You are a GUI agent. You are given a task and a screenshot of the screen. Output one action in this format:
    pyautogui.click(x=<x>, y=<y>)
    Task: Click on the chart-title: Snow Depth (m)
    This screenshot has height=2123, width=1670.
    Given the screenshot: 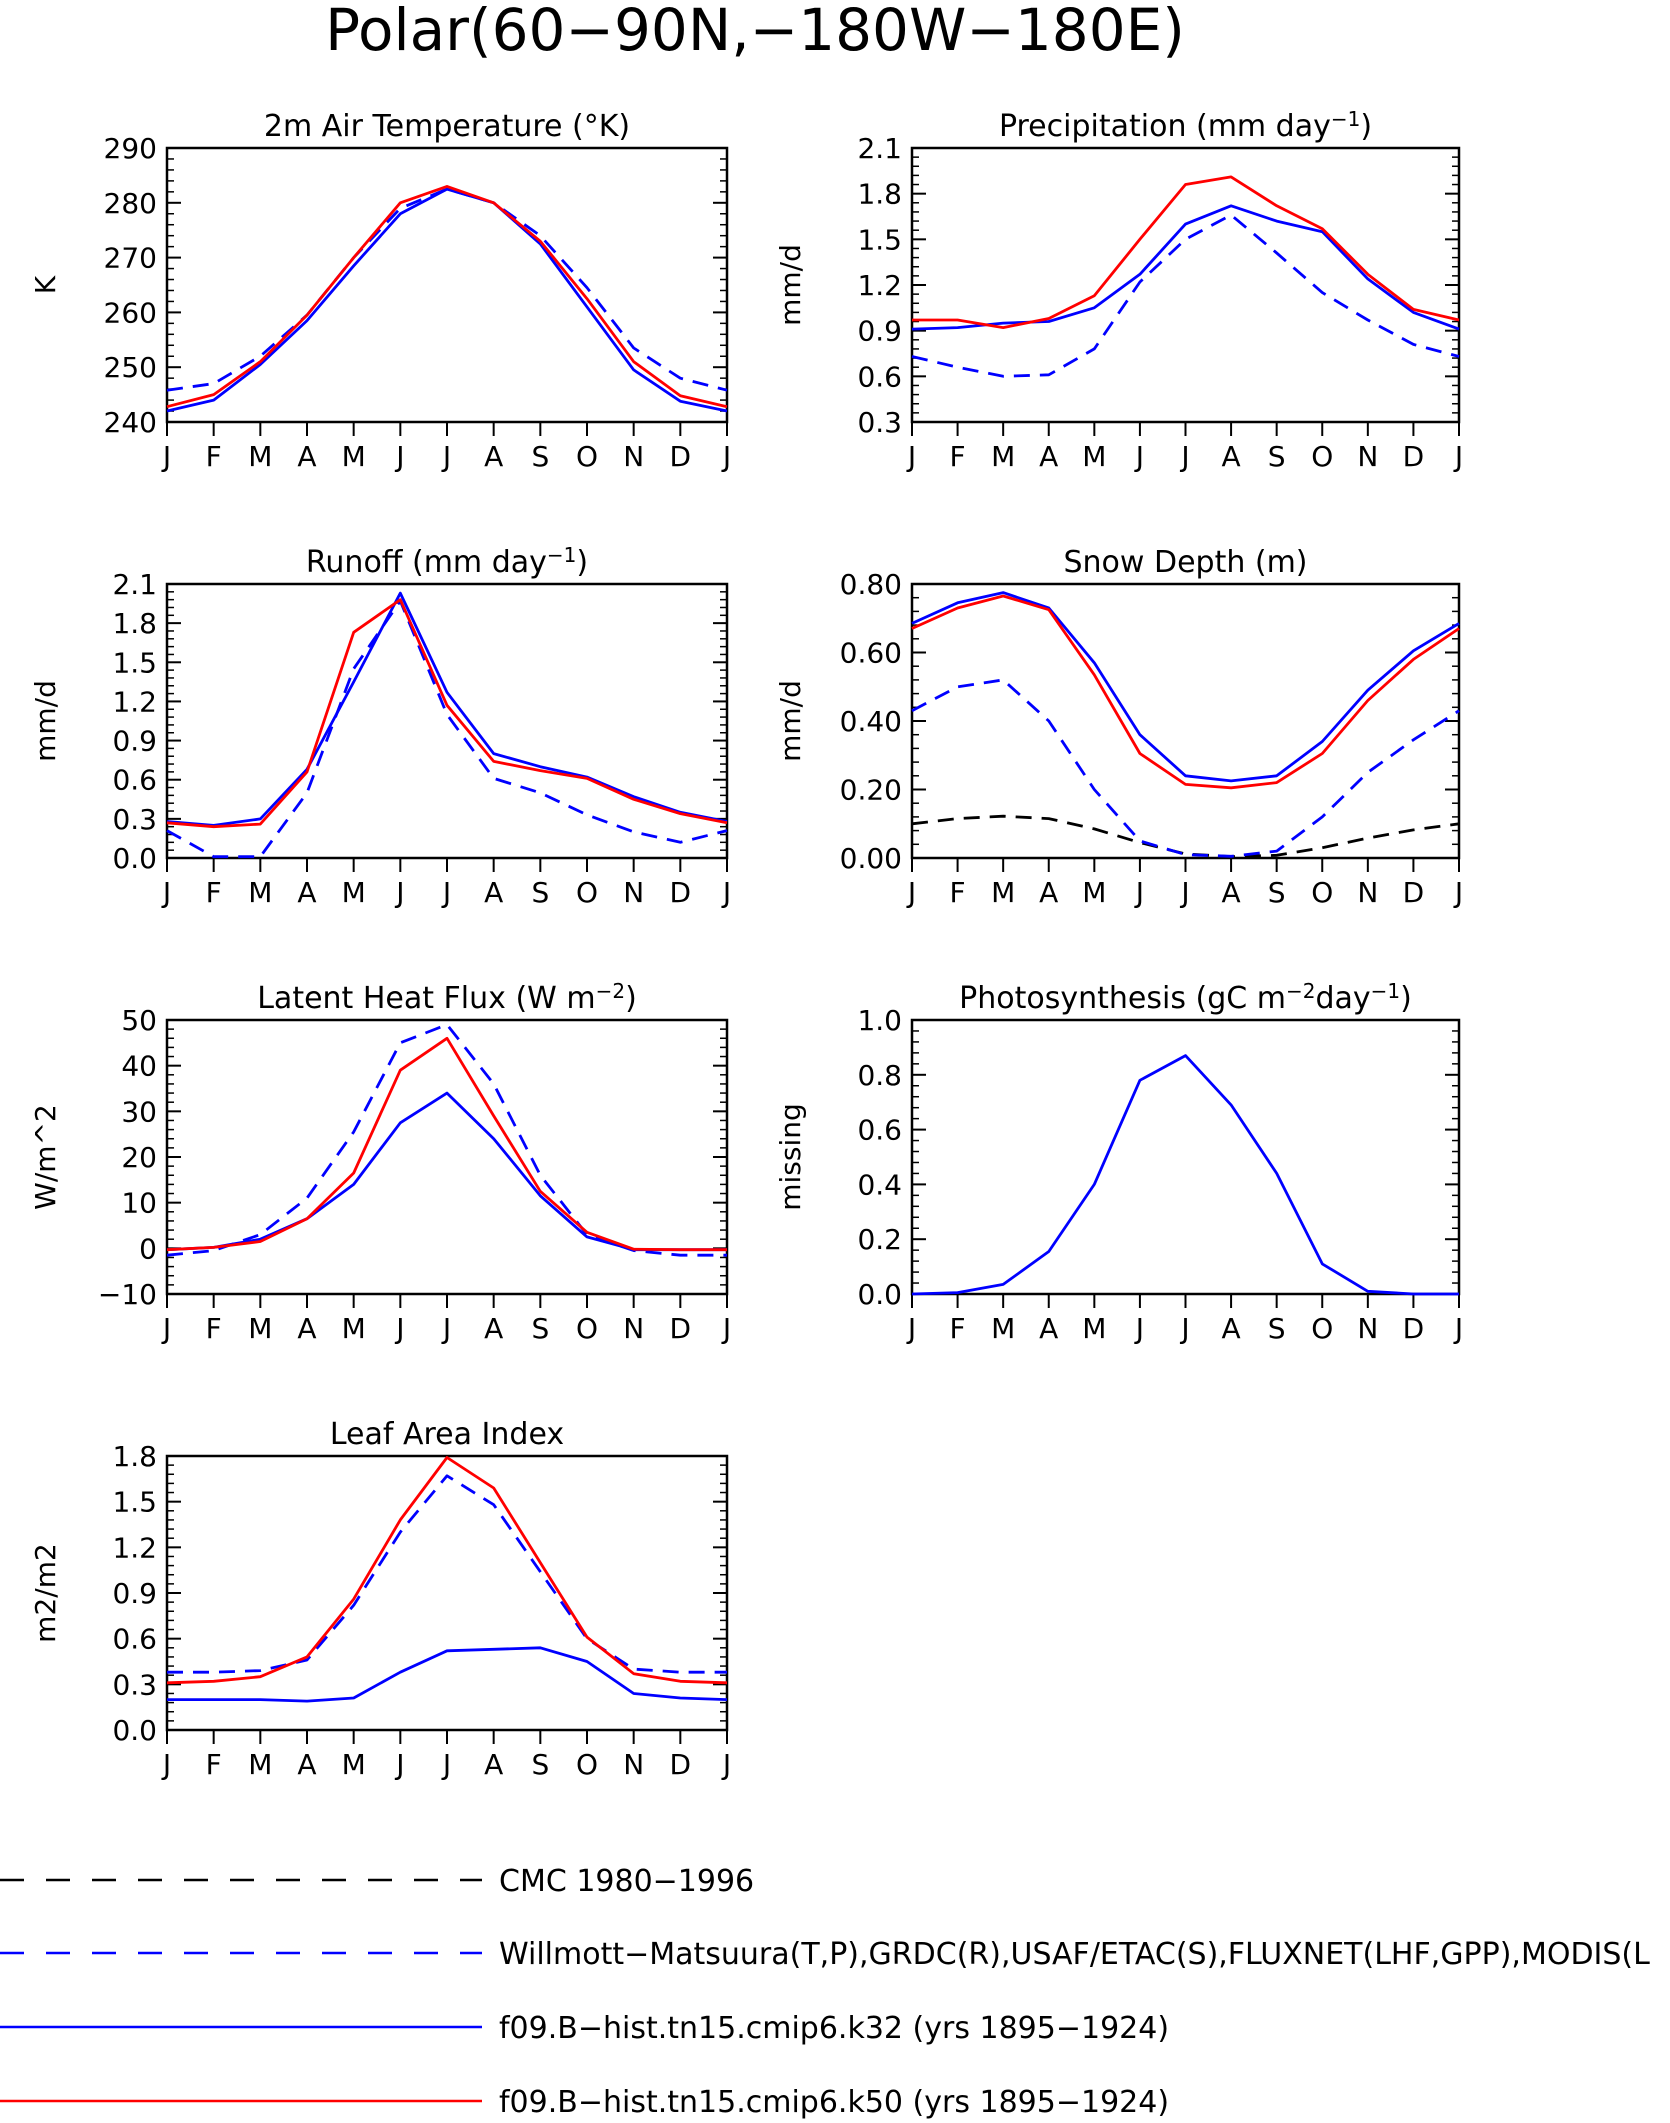 What is the action you would take?
    pyautogui.click(x=1185, y=562)
    